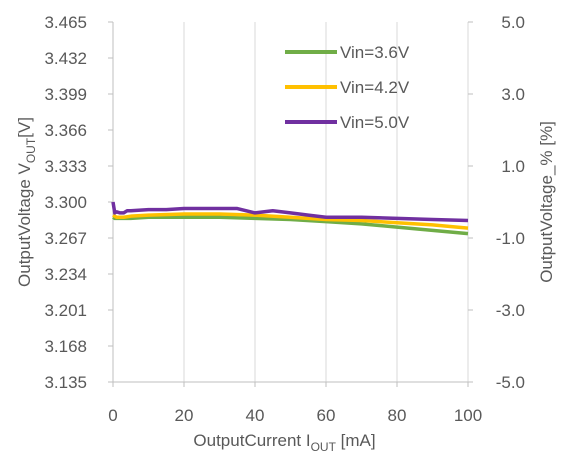 The width and height of the screenshot is (563, 458). Describe the element at coordinates (546, 202) in the screenshot. I see `y-axis-right-title: OutputVoltage_% [%]` at that location.